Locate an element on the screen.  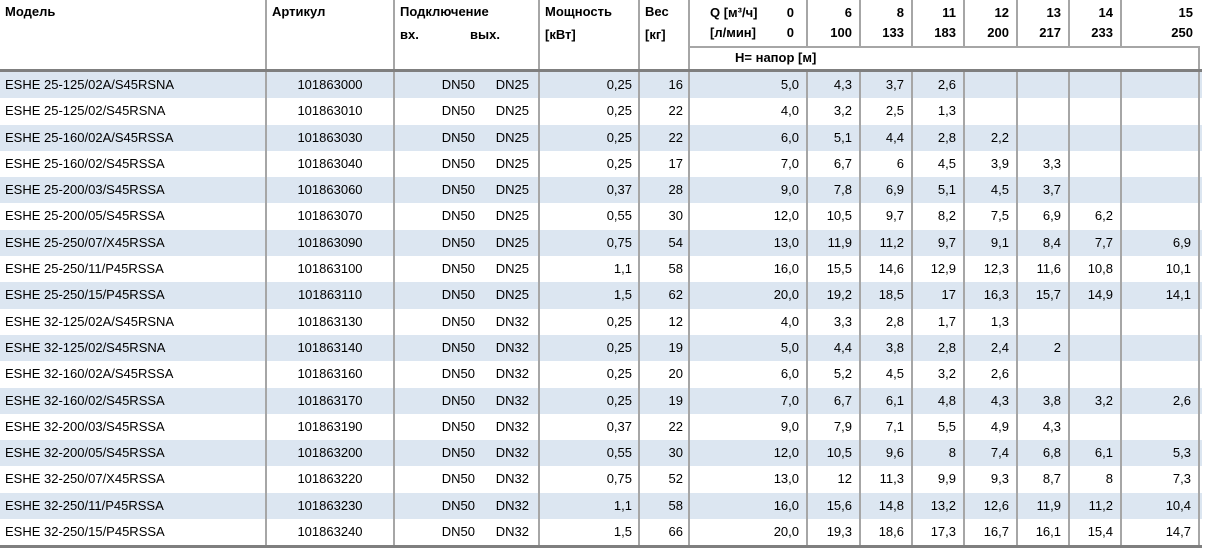
weight-cell: 12 is located at coordinates (665, 321).